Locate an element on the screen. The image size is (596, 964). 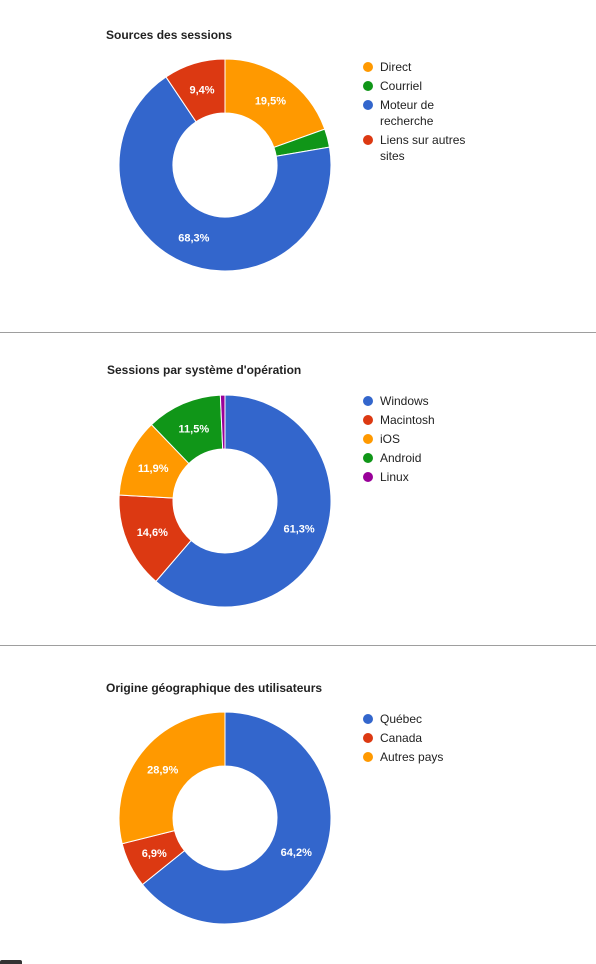
slice-value-label: 64,2% is located at coordinates (296, 853).